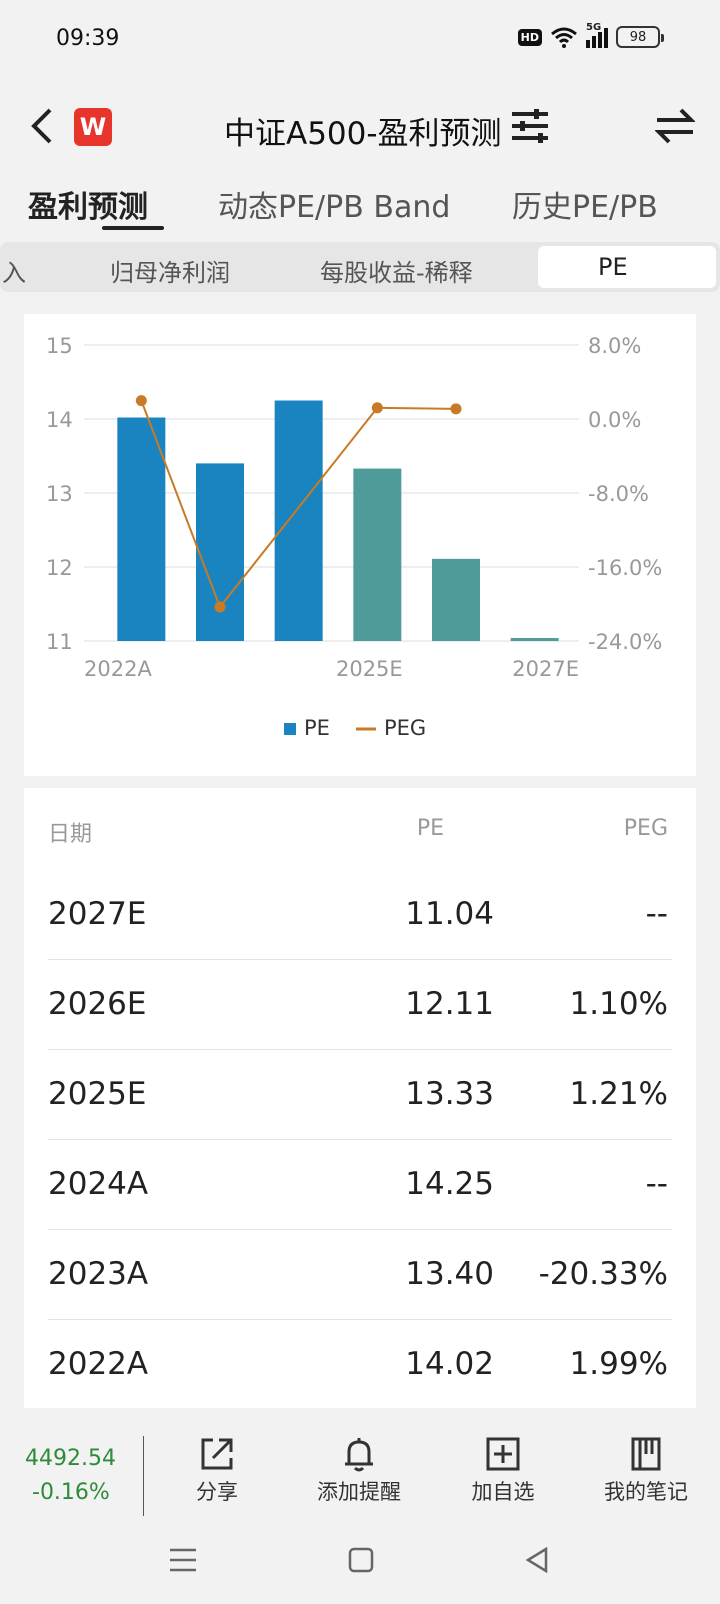  Describe the element at coordinates (97, 914) in the screenshot. I see `cell-date: 2027E` at that location.